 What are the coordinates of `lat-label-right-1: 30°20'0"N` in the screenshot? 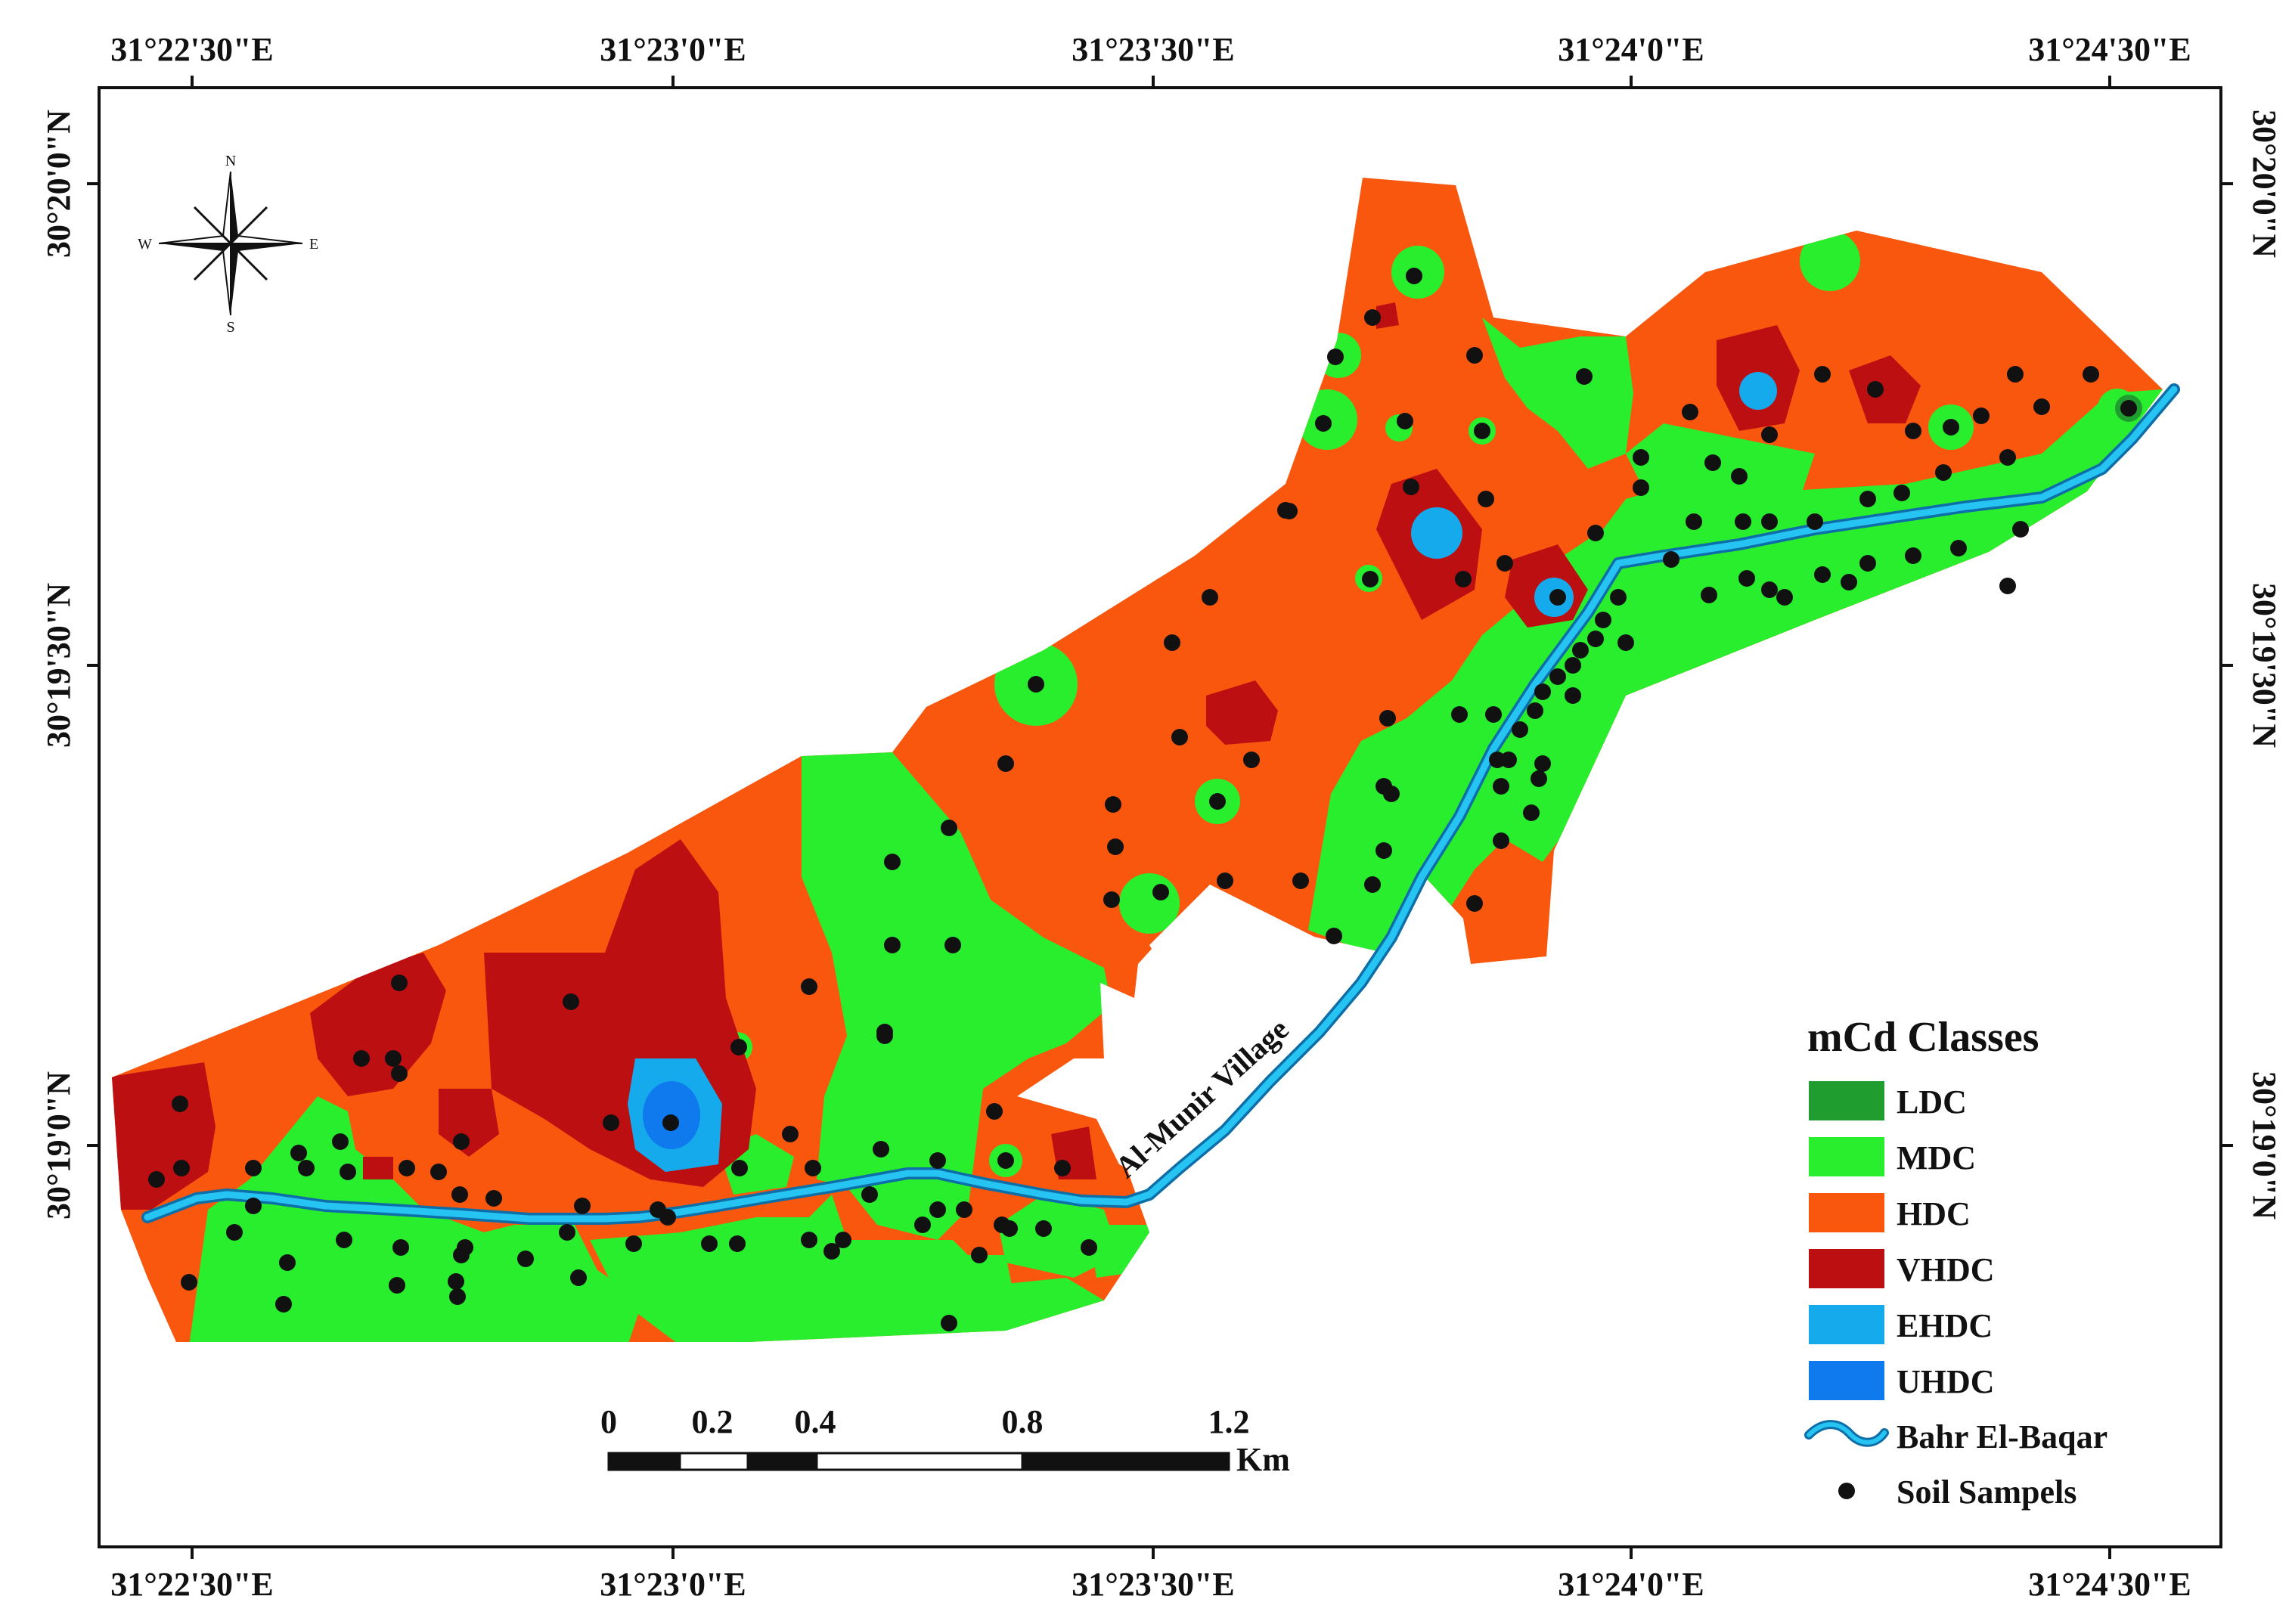 It's located at (2265, 184).